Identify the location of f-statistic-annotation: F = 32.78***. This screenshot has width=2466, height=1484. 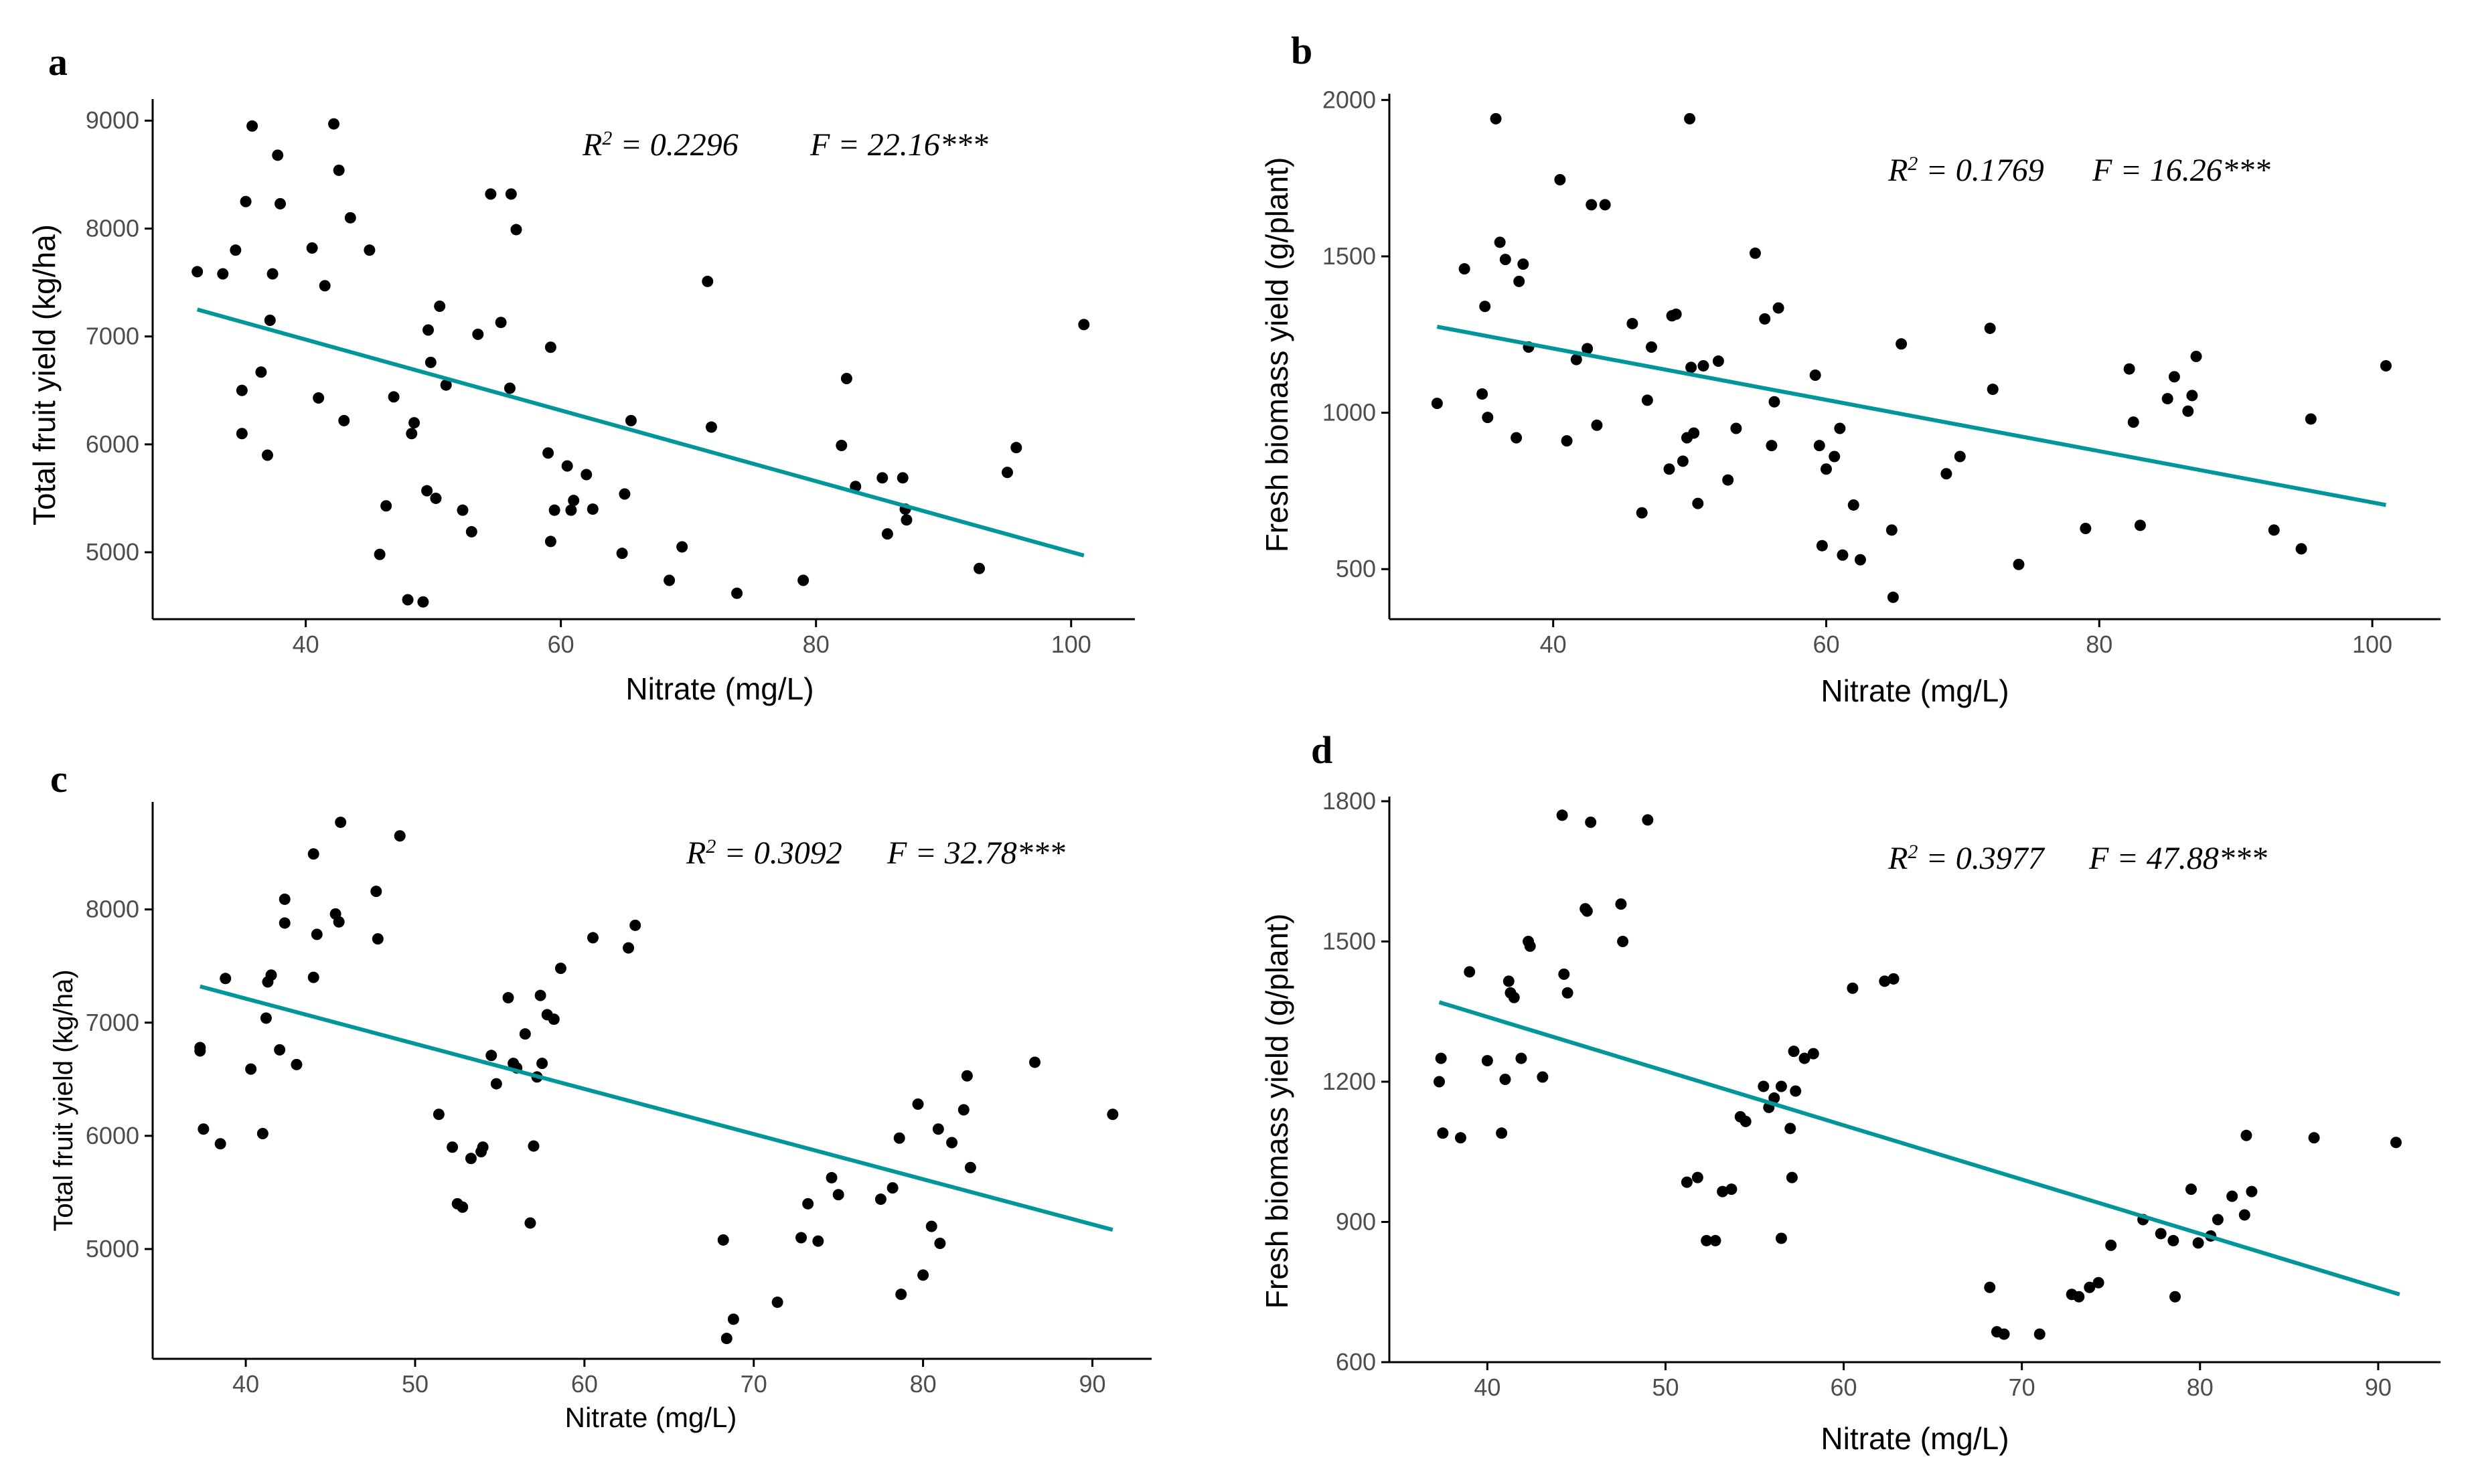
(976, 853).